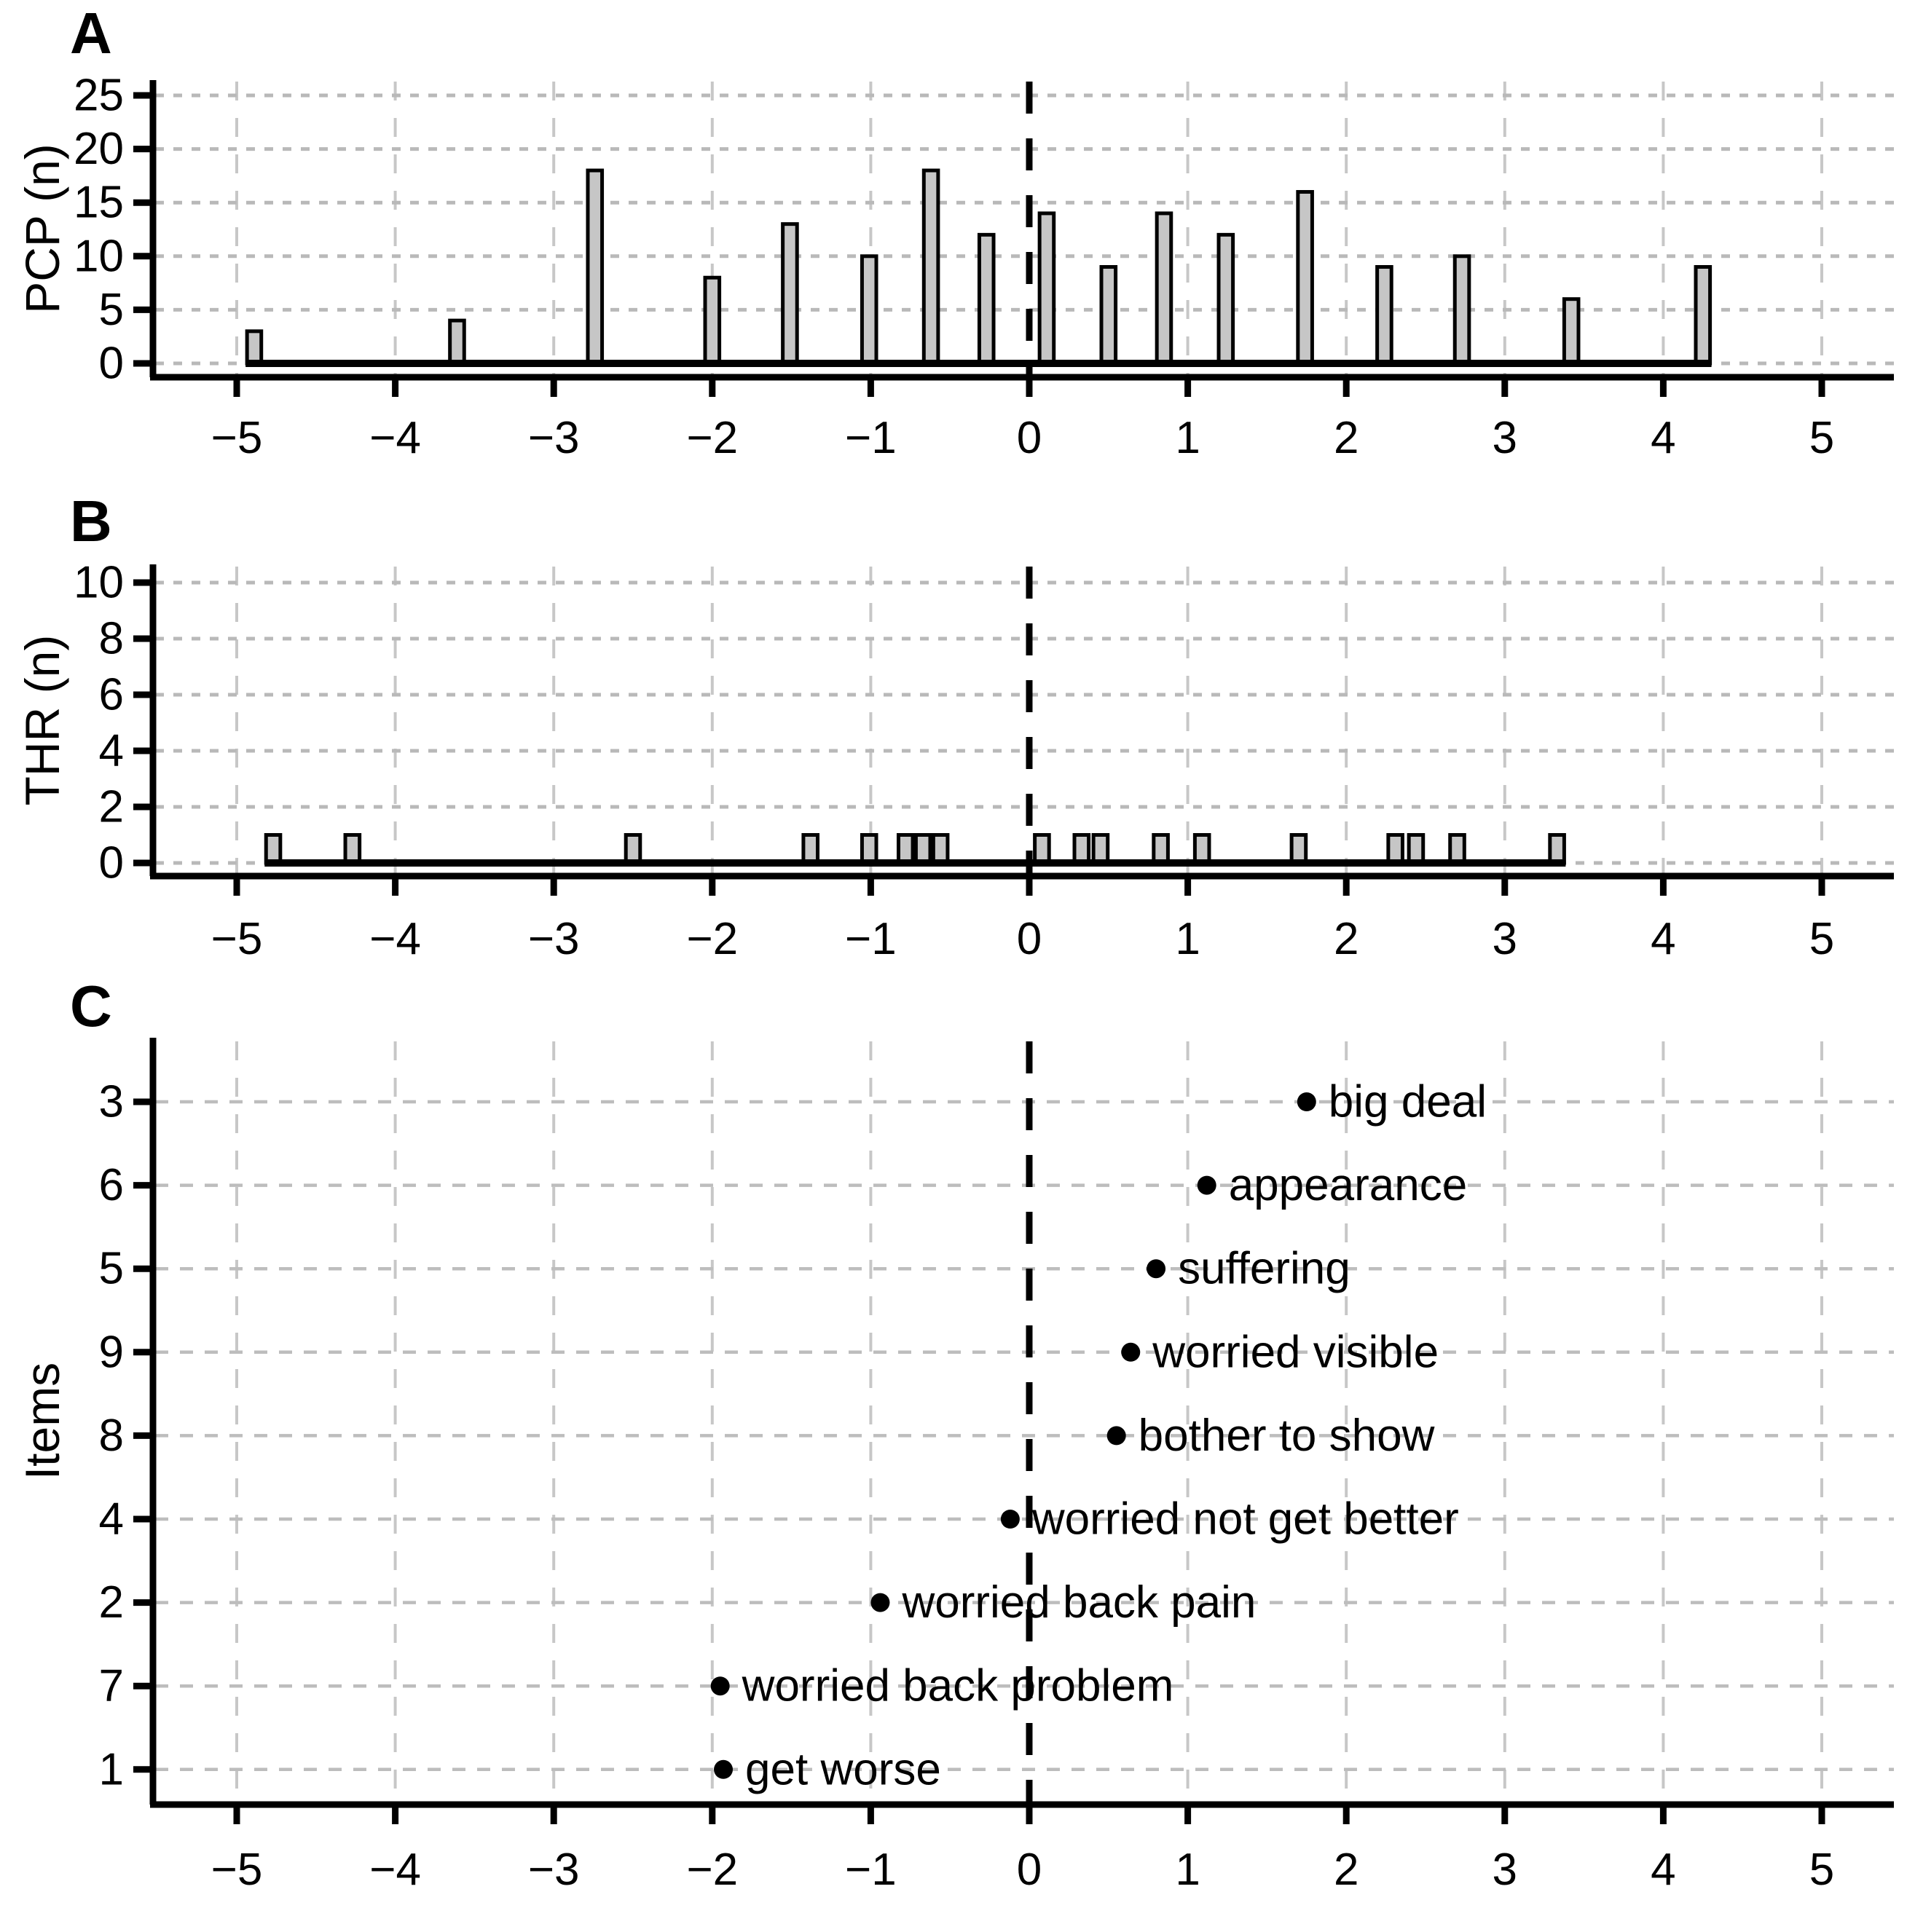 The width and height of the screenshot is (1907, 1932). I want to click on item-point-label: bother to show, so click(1287, 1436).